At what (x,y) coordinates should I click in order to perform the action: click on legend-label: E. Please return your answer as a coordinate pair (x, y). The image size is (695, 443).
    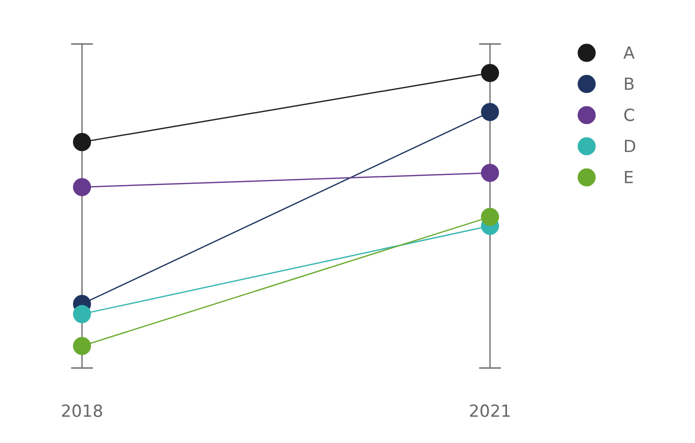
    Looking at the image, I should click on (628, 177).